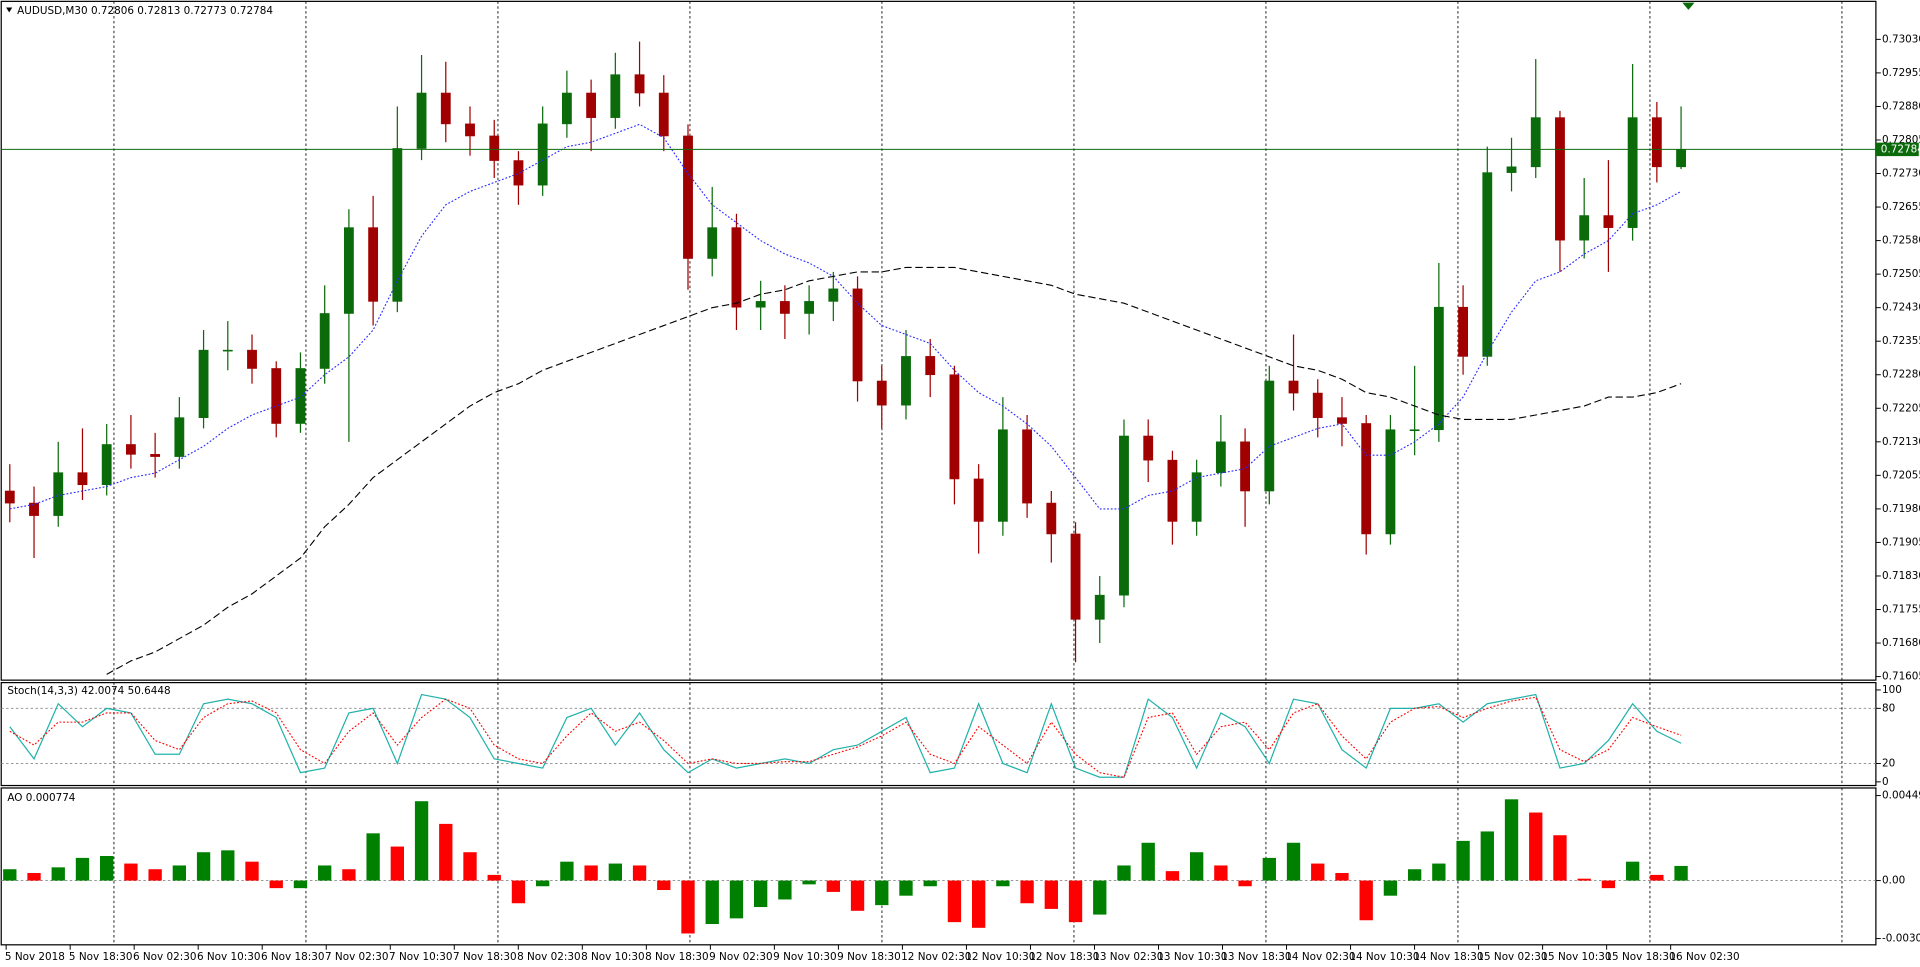 This screenshot has width=1920, height=967. What do you see at coordinates (1901, 73) in the screenshot?
I see `y-tick-label: 0.72955` at bounding box center [1901, 73].